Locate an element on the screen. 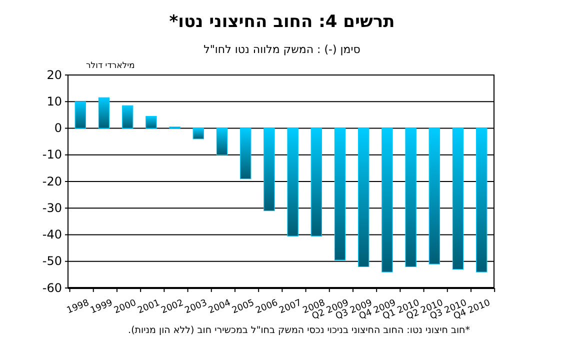 Image resolution: width=564 pixels, height=347 pixels. x-tick-label: 1998 is located at coordinates (78, 307).